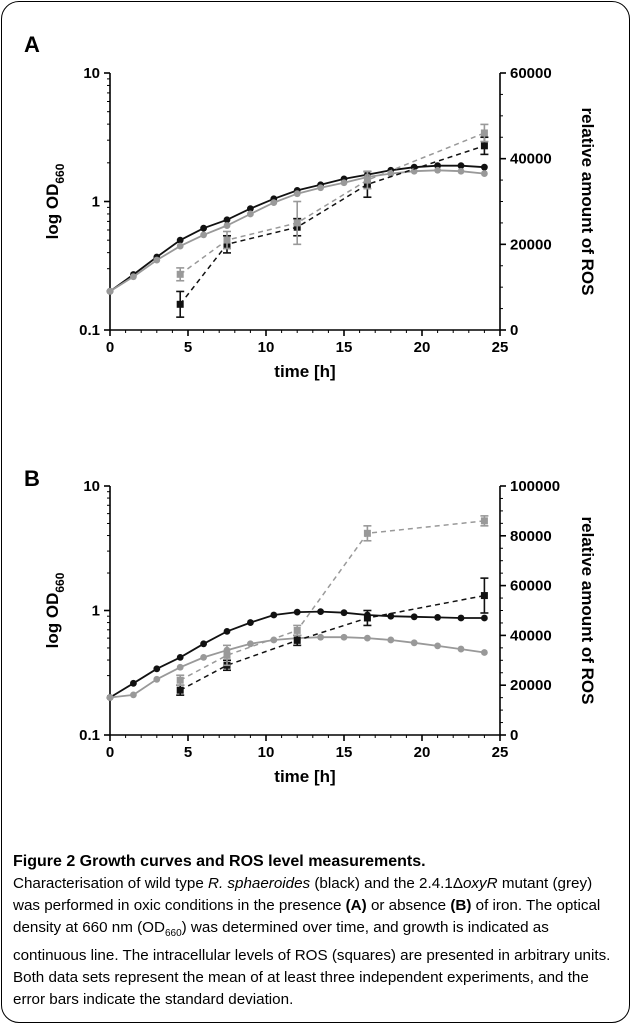  I want to click on series-circle-black, so click(297, 654).